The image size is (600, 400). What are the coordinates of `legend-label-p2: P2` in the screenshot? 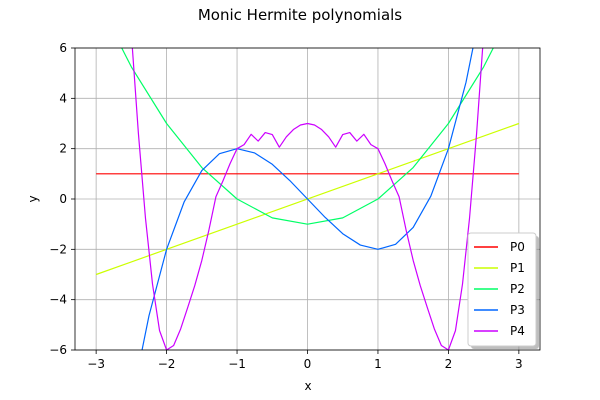 It's located at (517, 289).